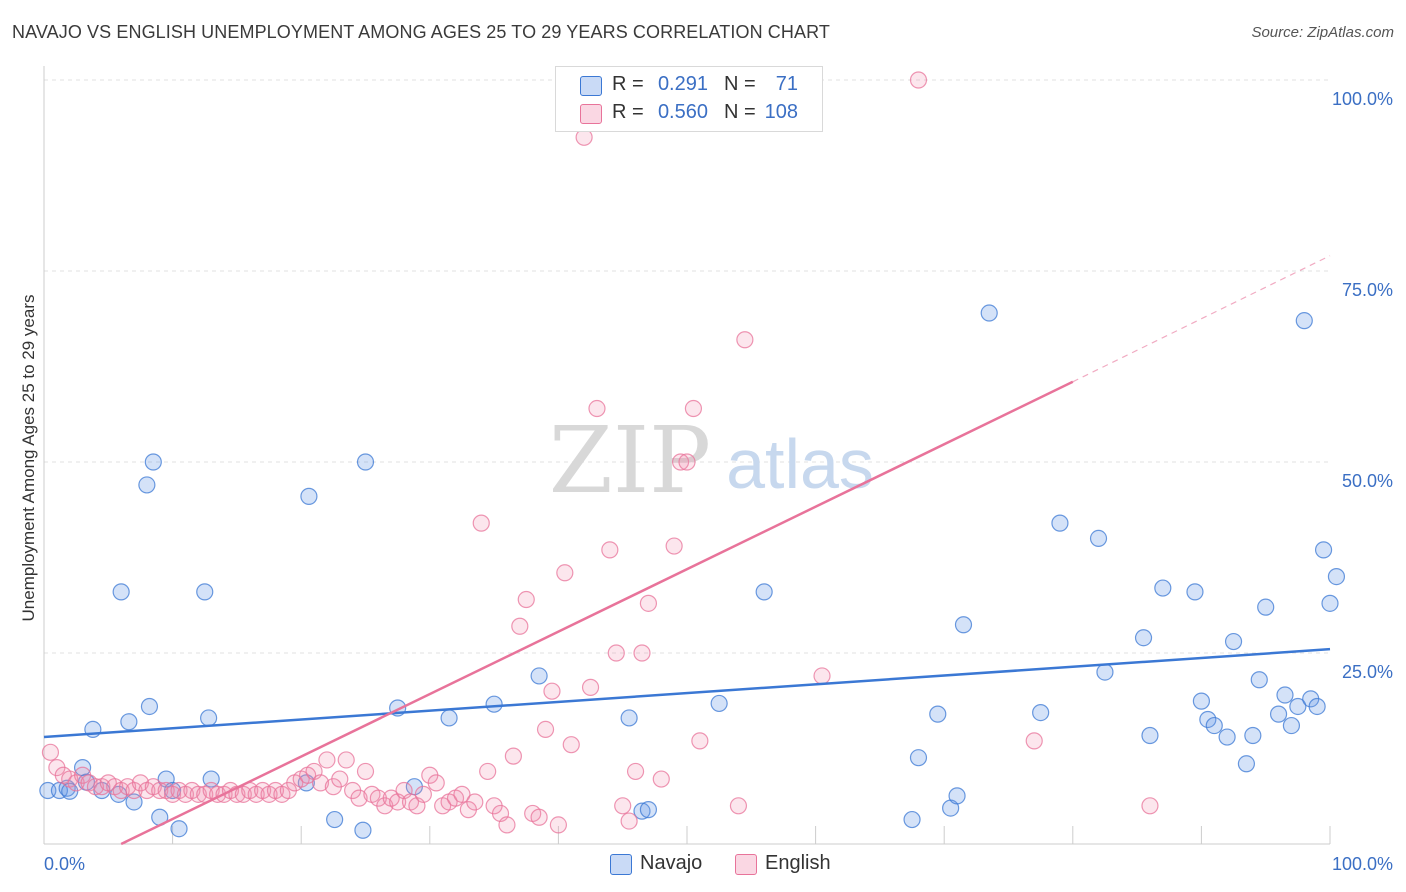  Describe the element at coordinates (1362, 99) in the screenshot. I see `y-tick-label: 100.0%` at that location.